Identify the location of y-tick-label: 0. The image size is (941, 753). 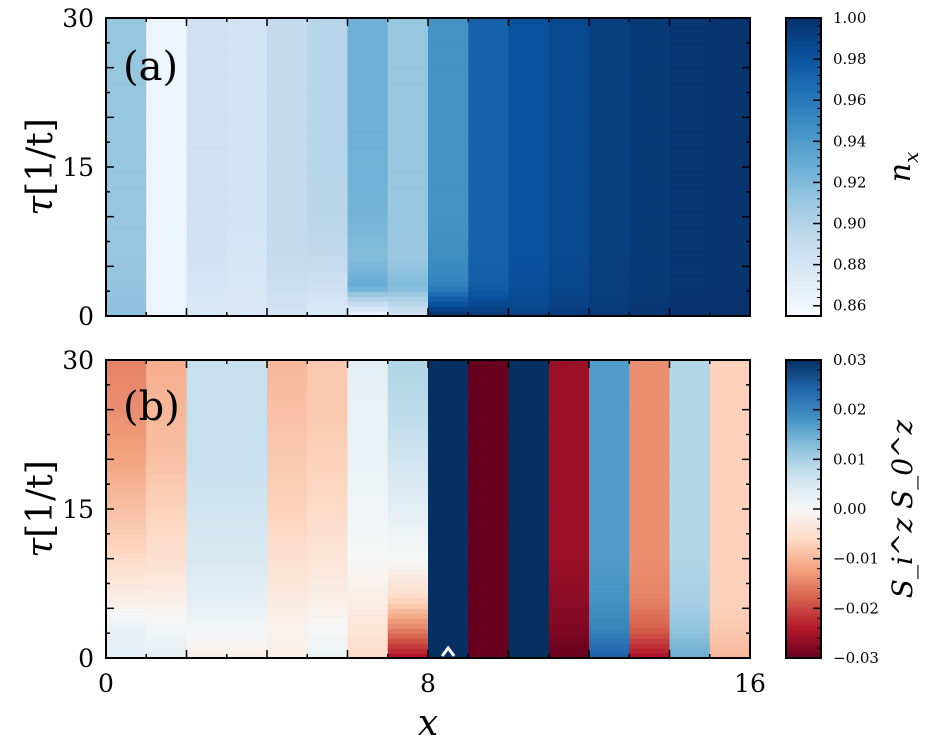
(86, 658).